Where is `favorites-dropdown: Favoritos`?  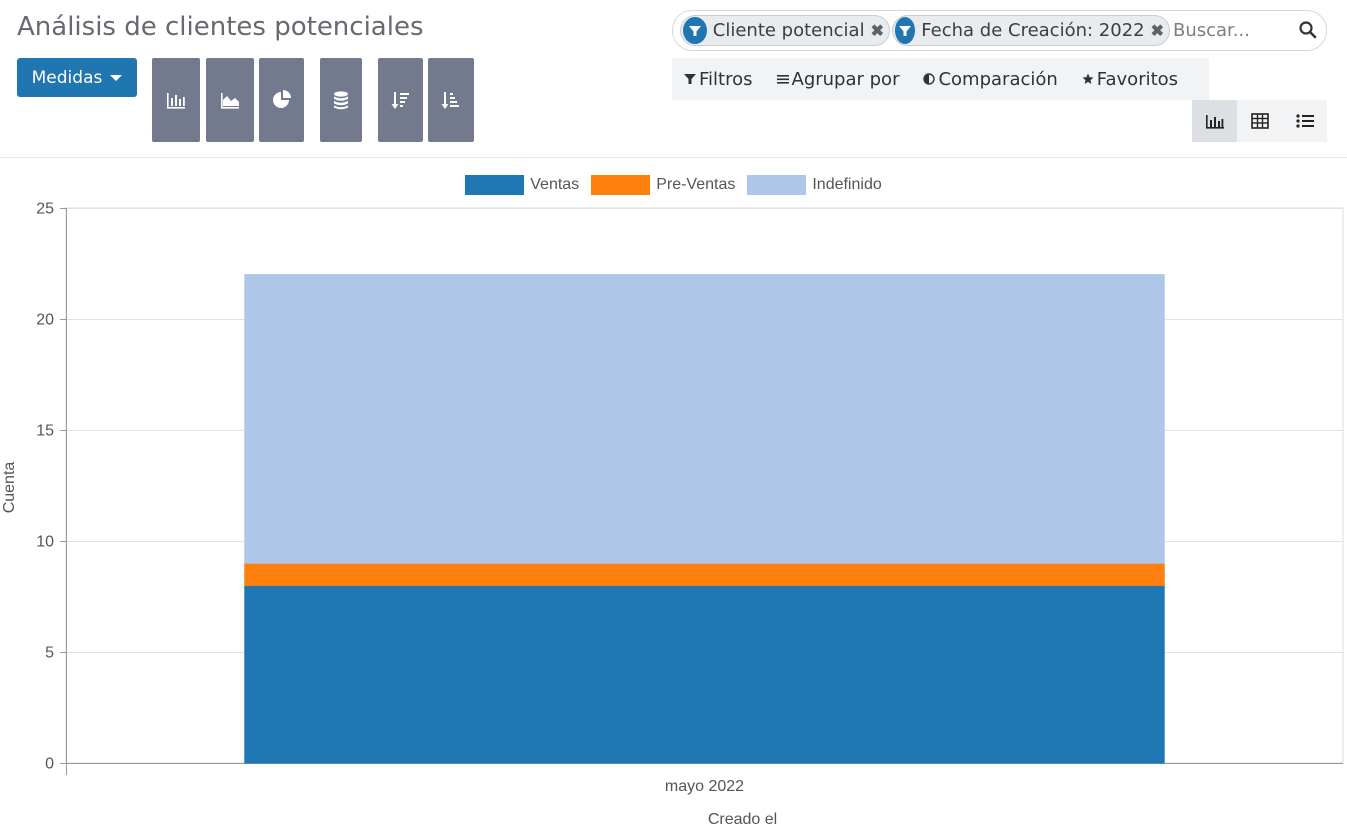 favorites-dropdown: Favoritos is located at coordinates (1130, 79).